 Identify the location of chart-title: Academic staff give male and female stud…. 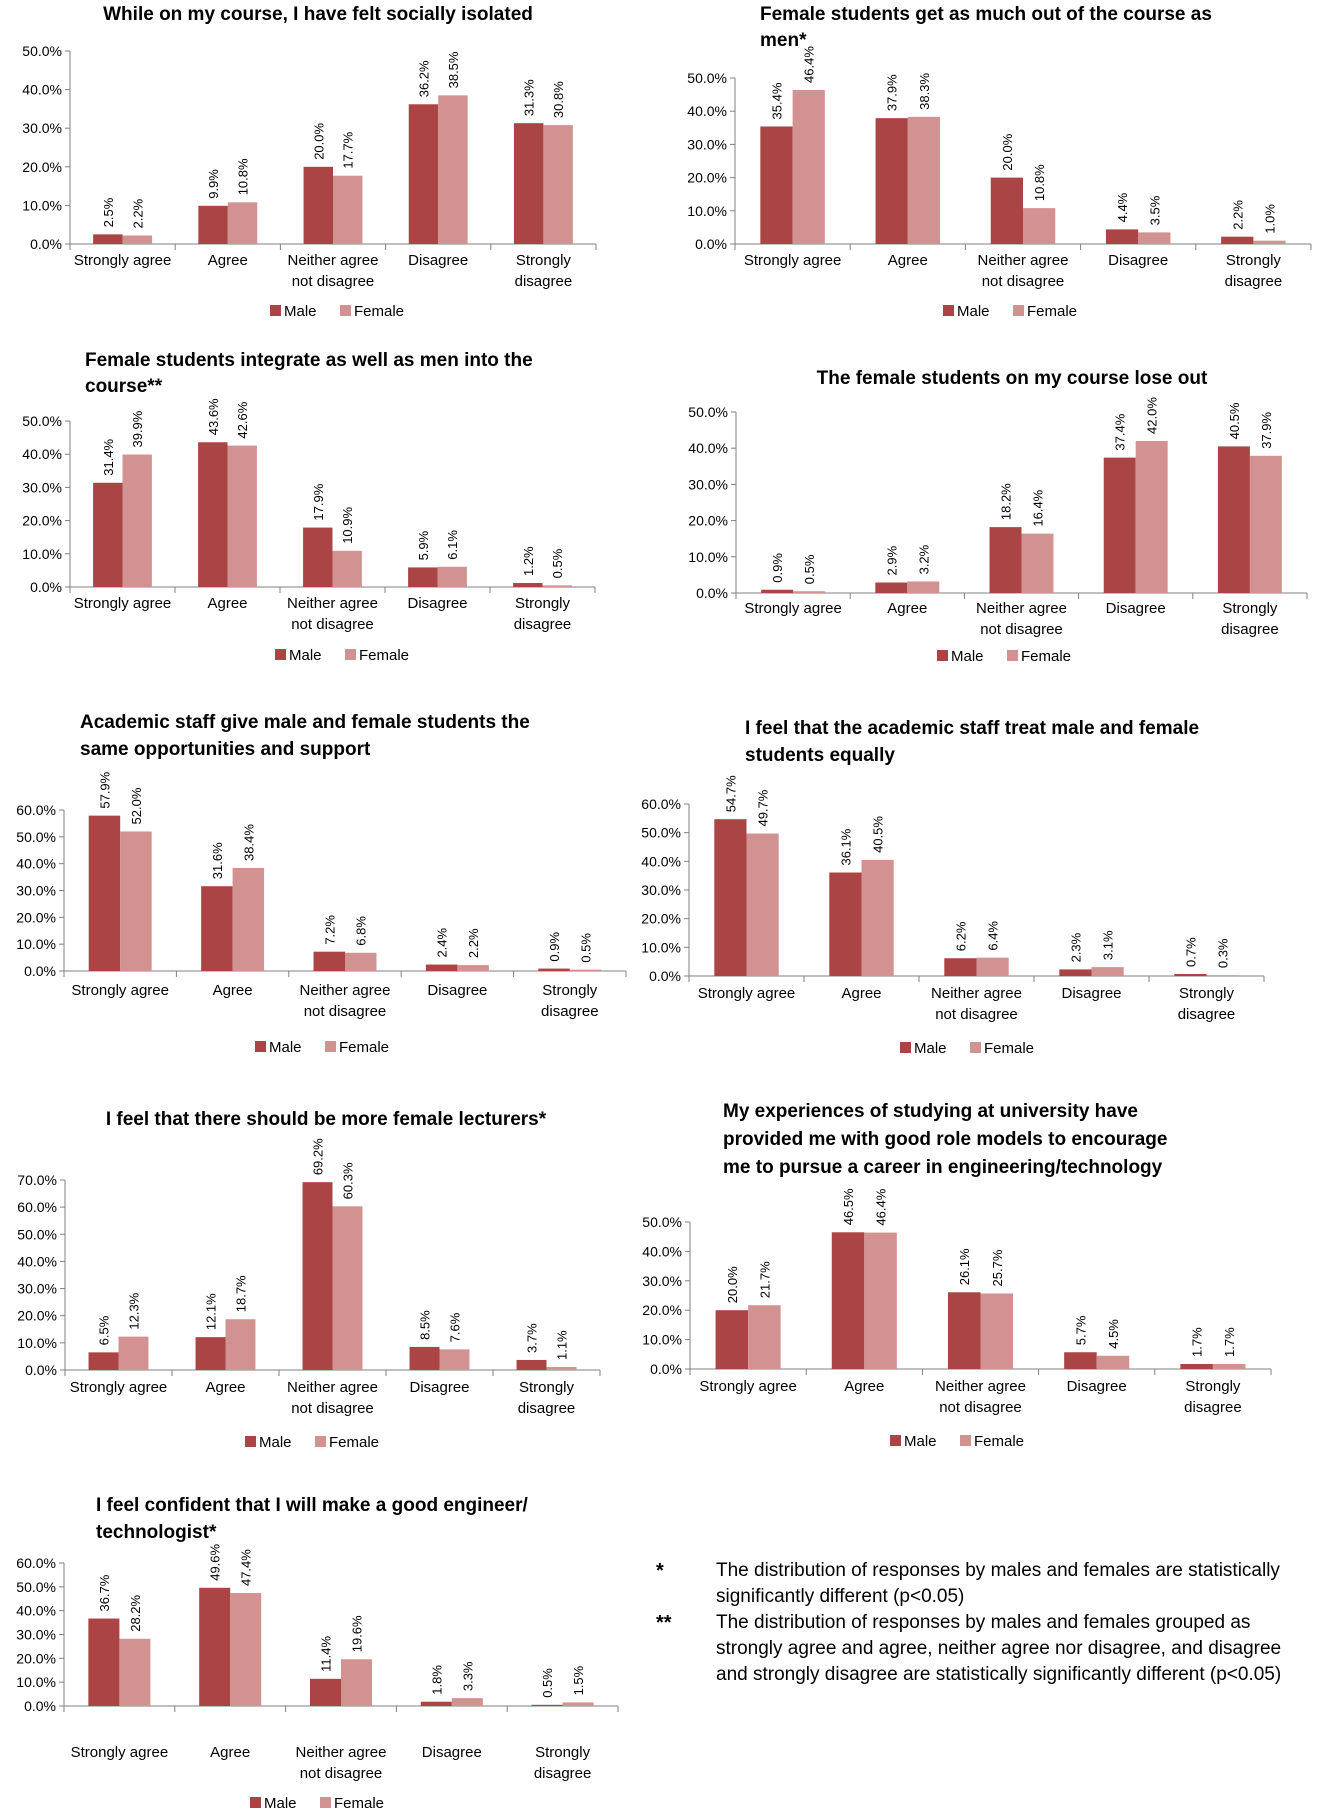
(305, 736).